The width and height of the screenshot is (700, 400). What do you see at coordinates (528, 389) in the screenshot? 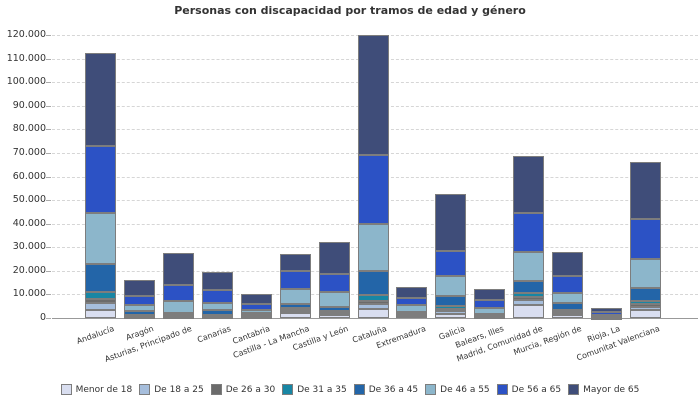
I see `legend-item-de-56-a-65: De 56 a 65` at bounding box center [528, 389].